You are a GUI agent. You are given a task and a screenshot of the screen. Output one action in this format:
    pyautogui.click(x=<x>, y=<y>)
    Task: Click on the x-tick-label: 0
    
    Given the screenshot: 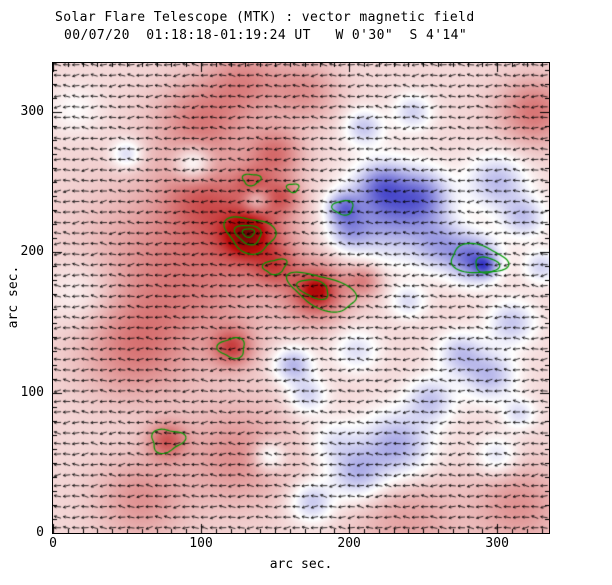 What is the action you would take?
    pyautogui.click(x=53, y=543)
    